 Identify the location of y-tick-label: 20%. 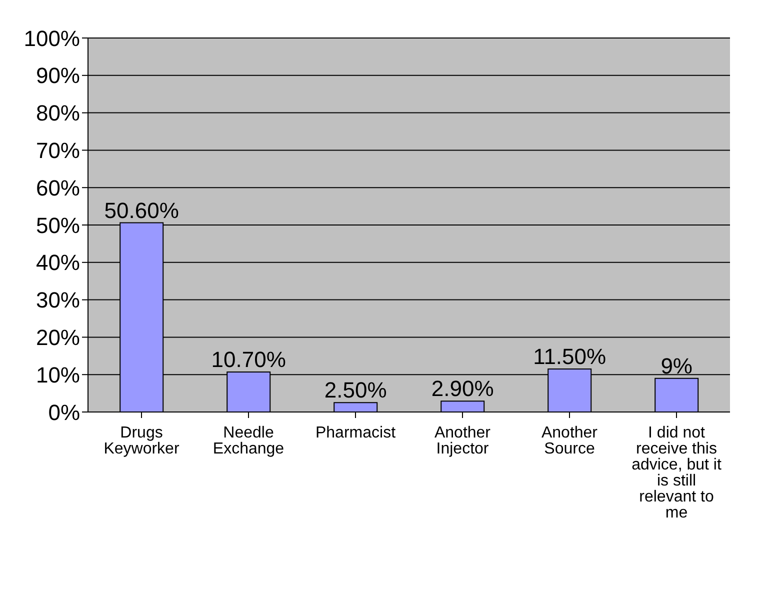
(58, 337).